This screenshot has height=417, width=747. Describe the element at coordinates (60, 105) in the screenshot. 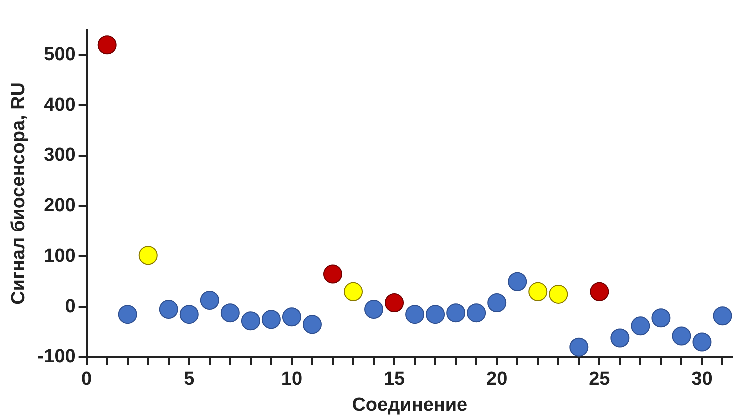

I see `y-tick-label: 400` at that location.